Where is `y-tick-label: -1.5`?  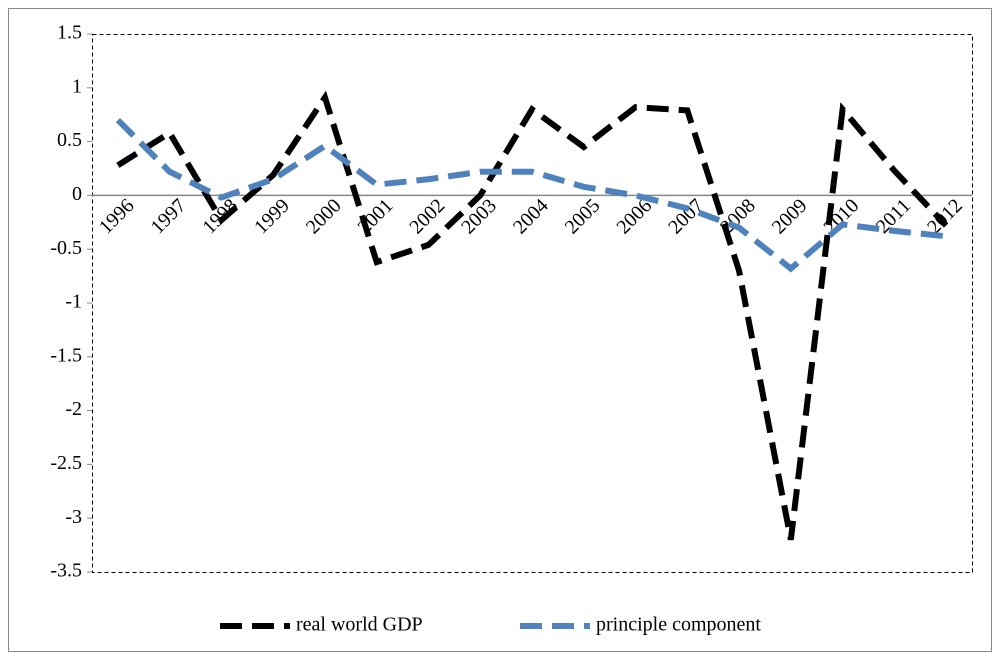 y-tick-label: -1.5 is located at coordinates (66, 355).